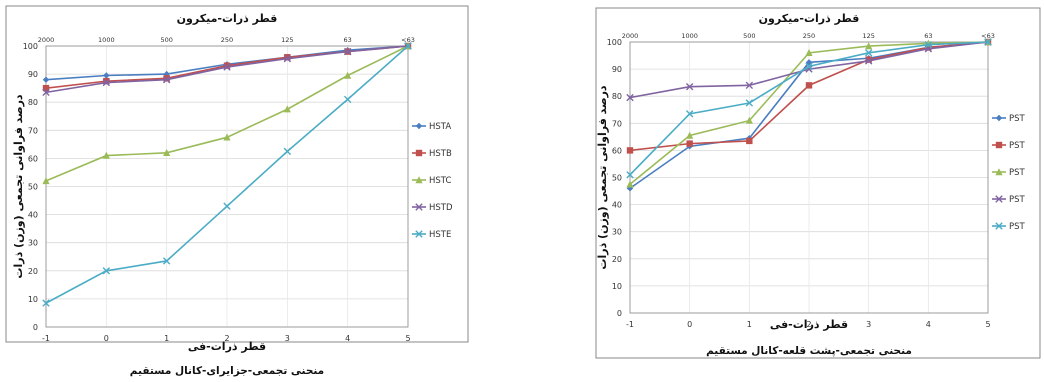  What do you see at coordinates (868, 324) in the screenshot?
I see `x-tick-label: 3` at bounding box center [868, 324].